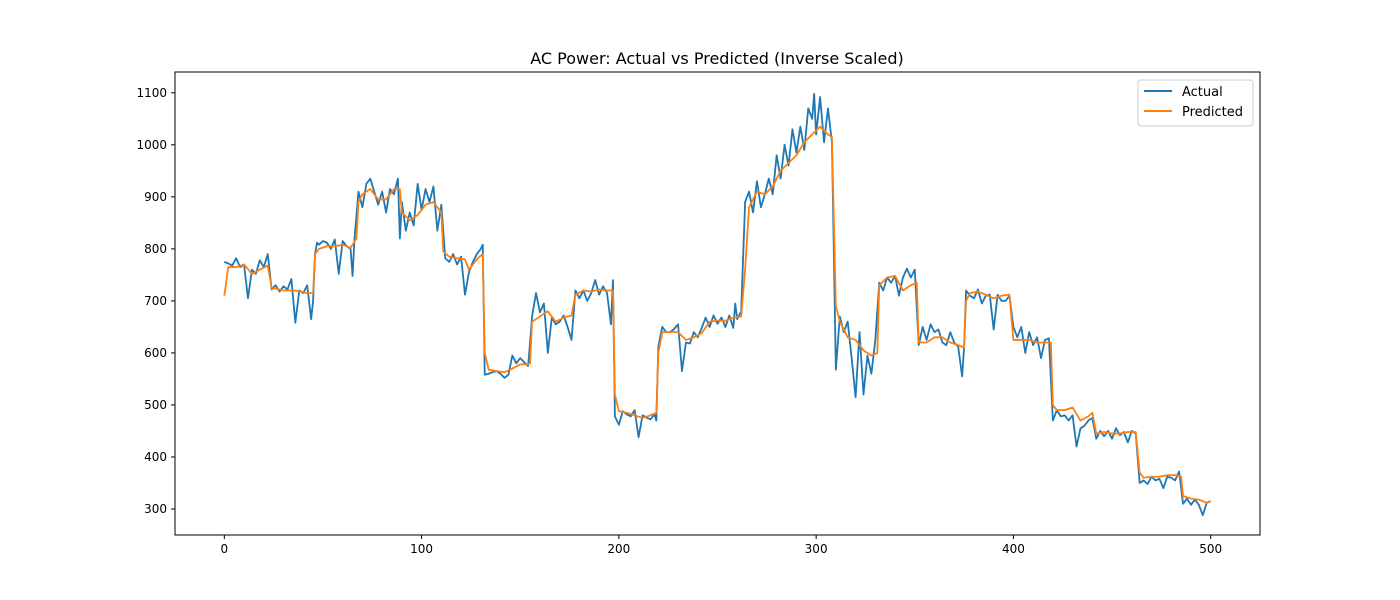 The height and width of the screenshot is (600, 1400). Describe the element at coordinates (155, 405) in the screenshot. I see `y-tick-label: 500` at that location.